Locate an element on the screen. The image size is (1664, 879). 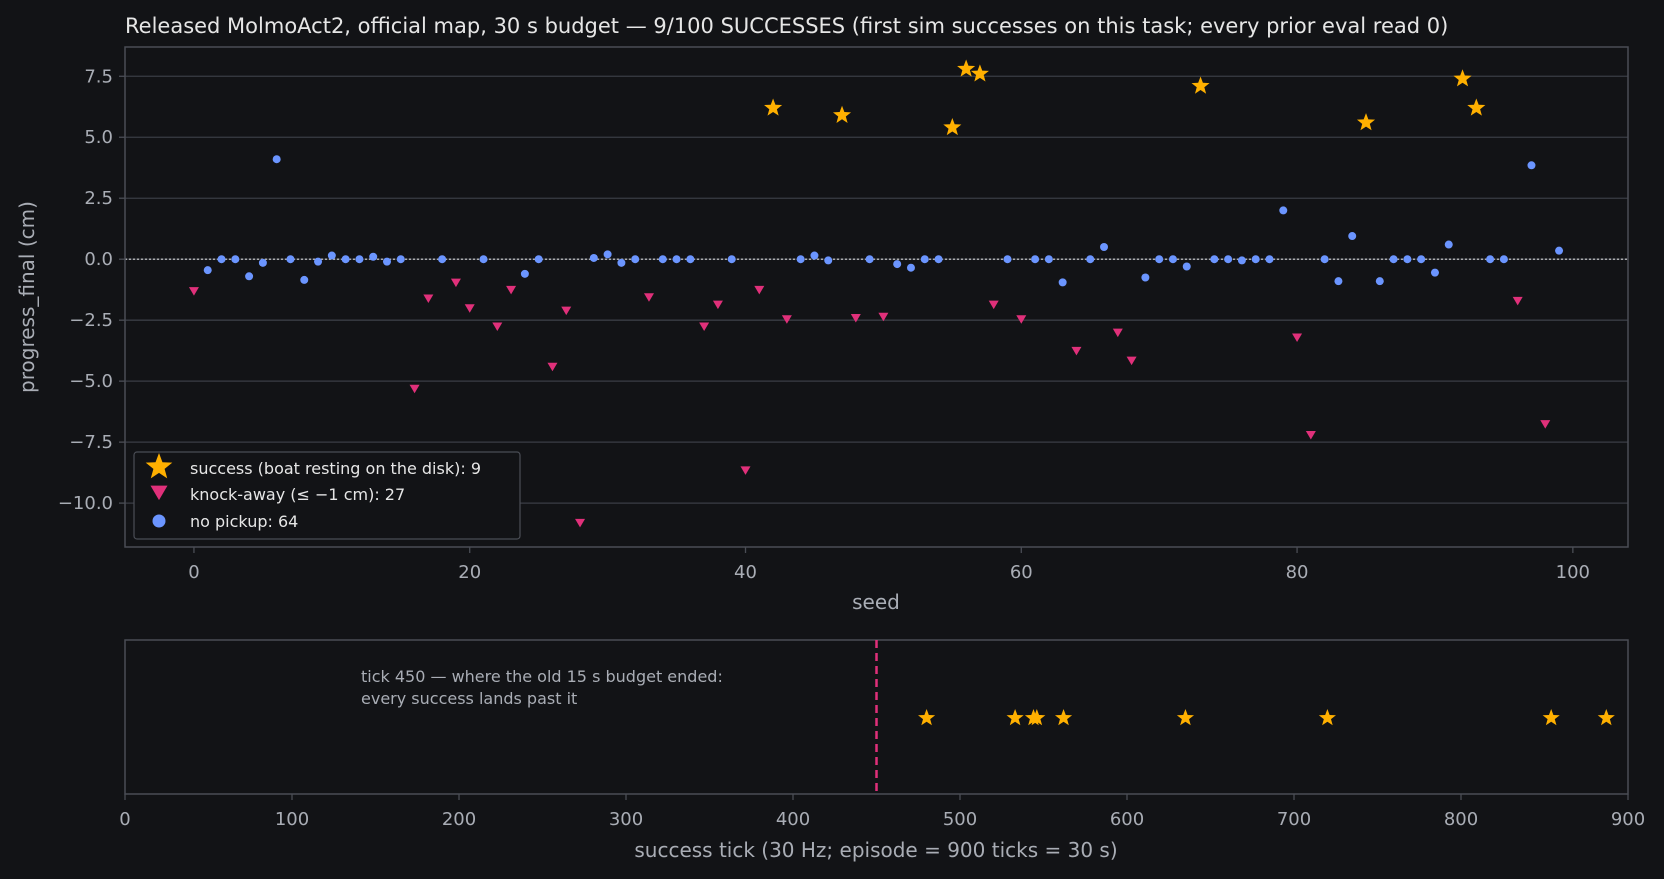
y-axis-label: progress_final (cm) is located at coordinates (27, 297).